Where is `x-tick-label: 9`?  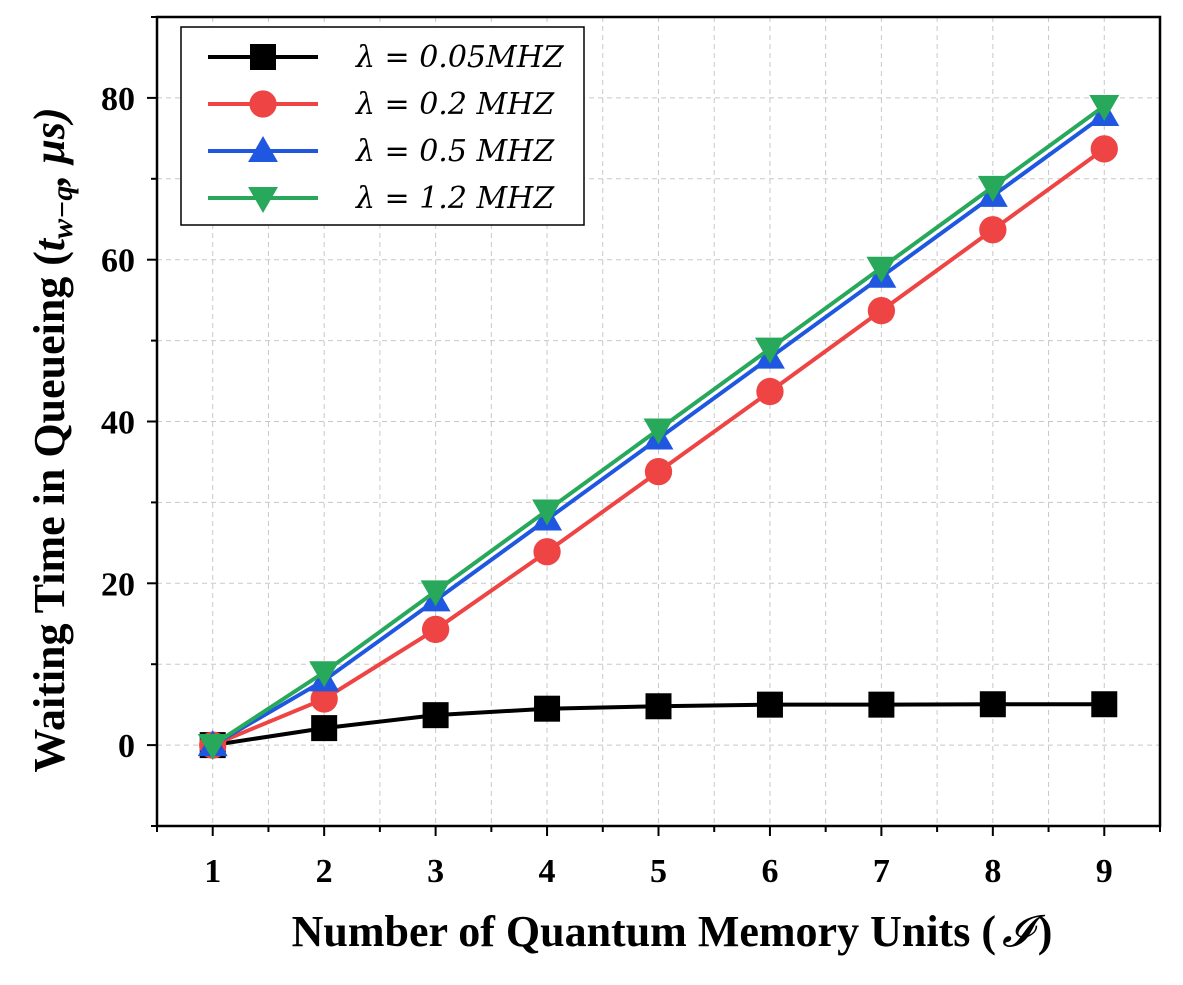 x-tick-label: 9 is located at coordinates (1104, 871).